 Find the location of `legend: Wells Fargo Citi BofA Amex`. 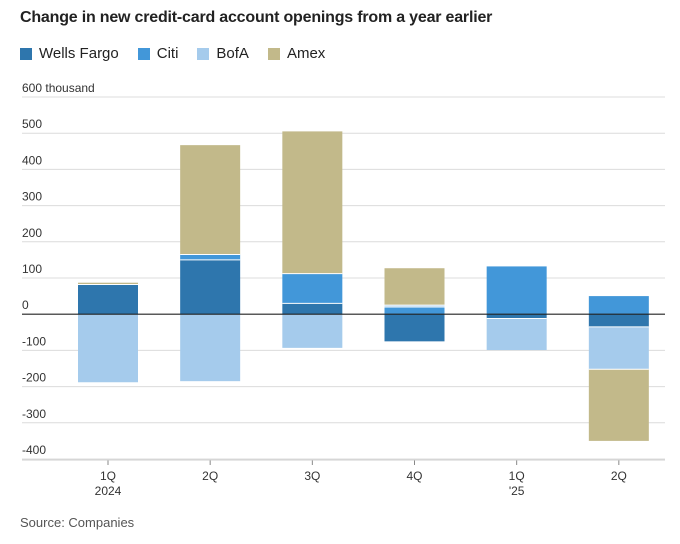

legend: Wells Fargo Citi BofA Amex is located at coordinates (182, 53).